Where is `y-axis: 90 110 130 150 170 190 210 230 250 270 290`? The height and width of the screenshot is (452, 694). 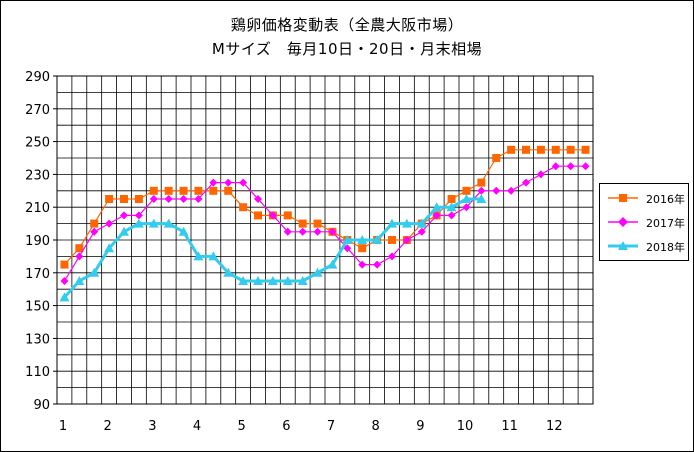
y-axis: 90 110 130 150 170 190 210 230 250 270 290 is located at coordinates (41, 241).